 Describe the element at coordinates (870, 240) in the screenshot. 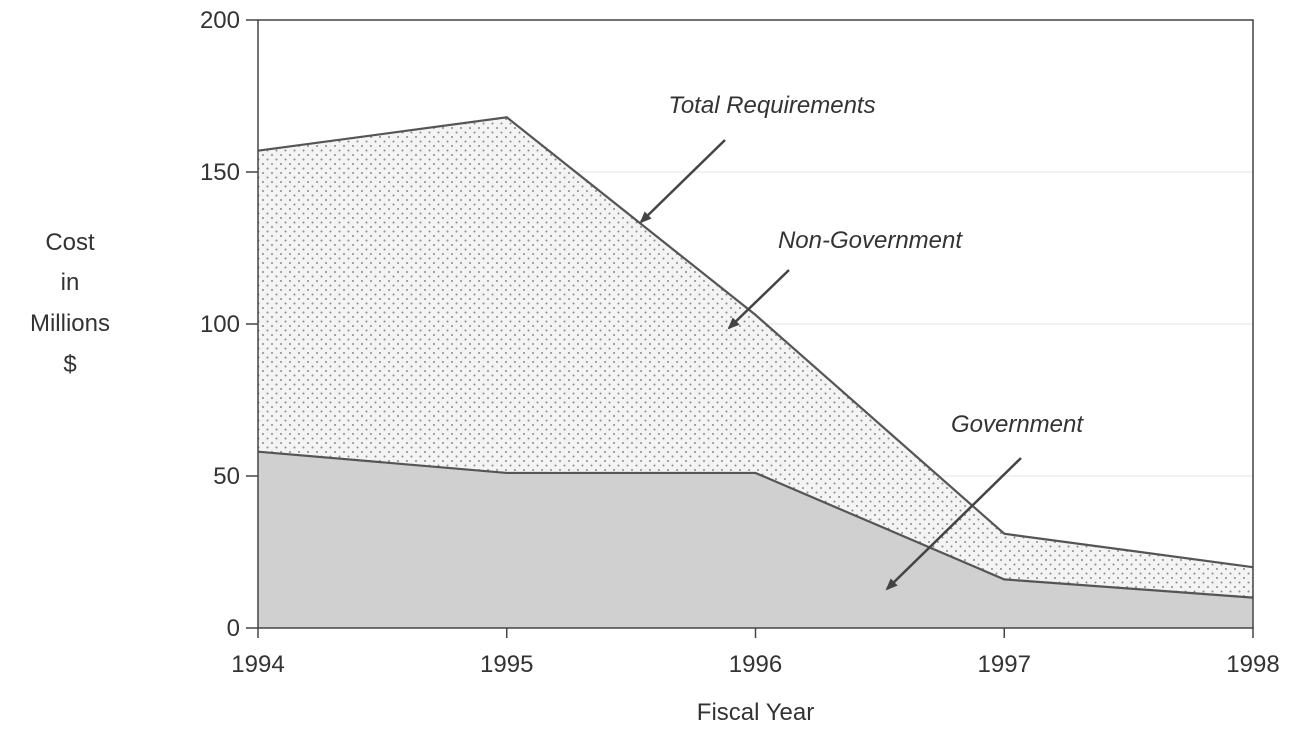

I see `annotation-label: Non-Government` at that location.